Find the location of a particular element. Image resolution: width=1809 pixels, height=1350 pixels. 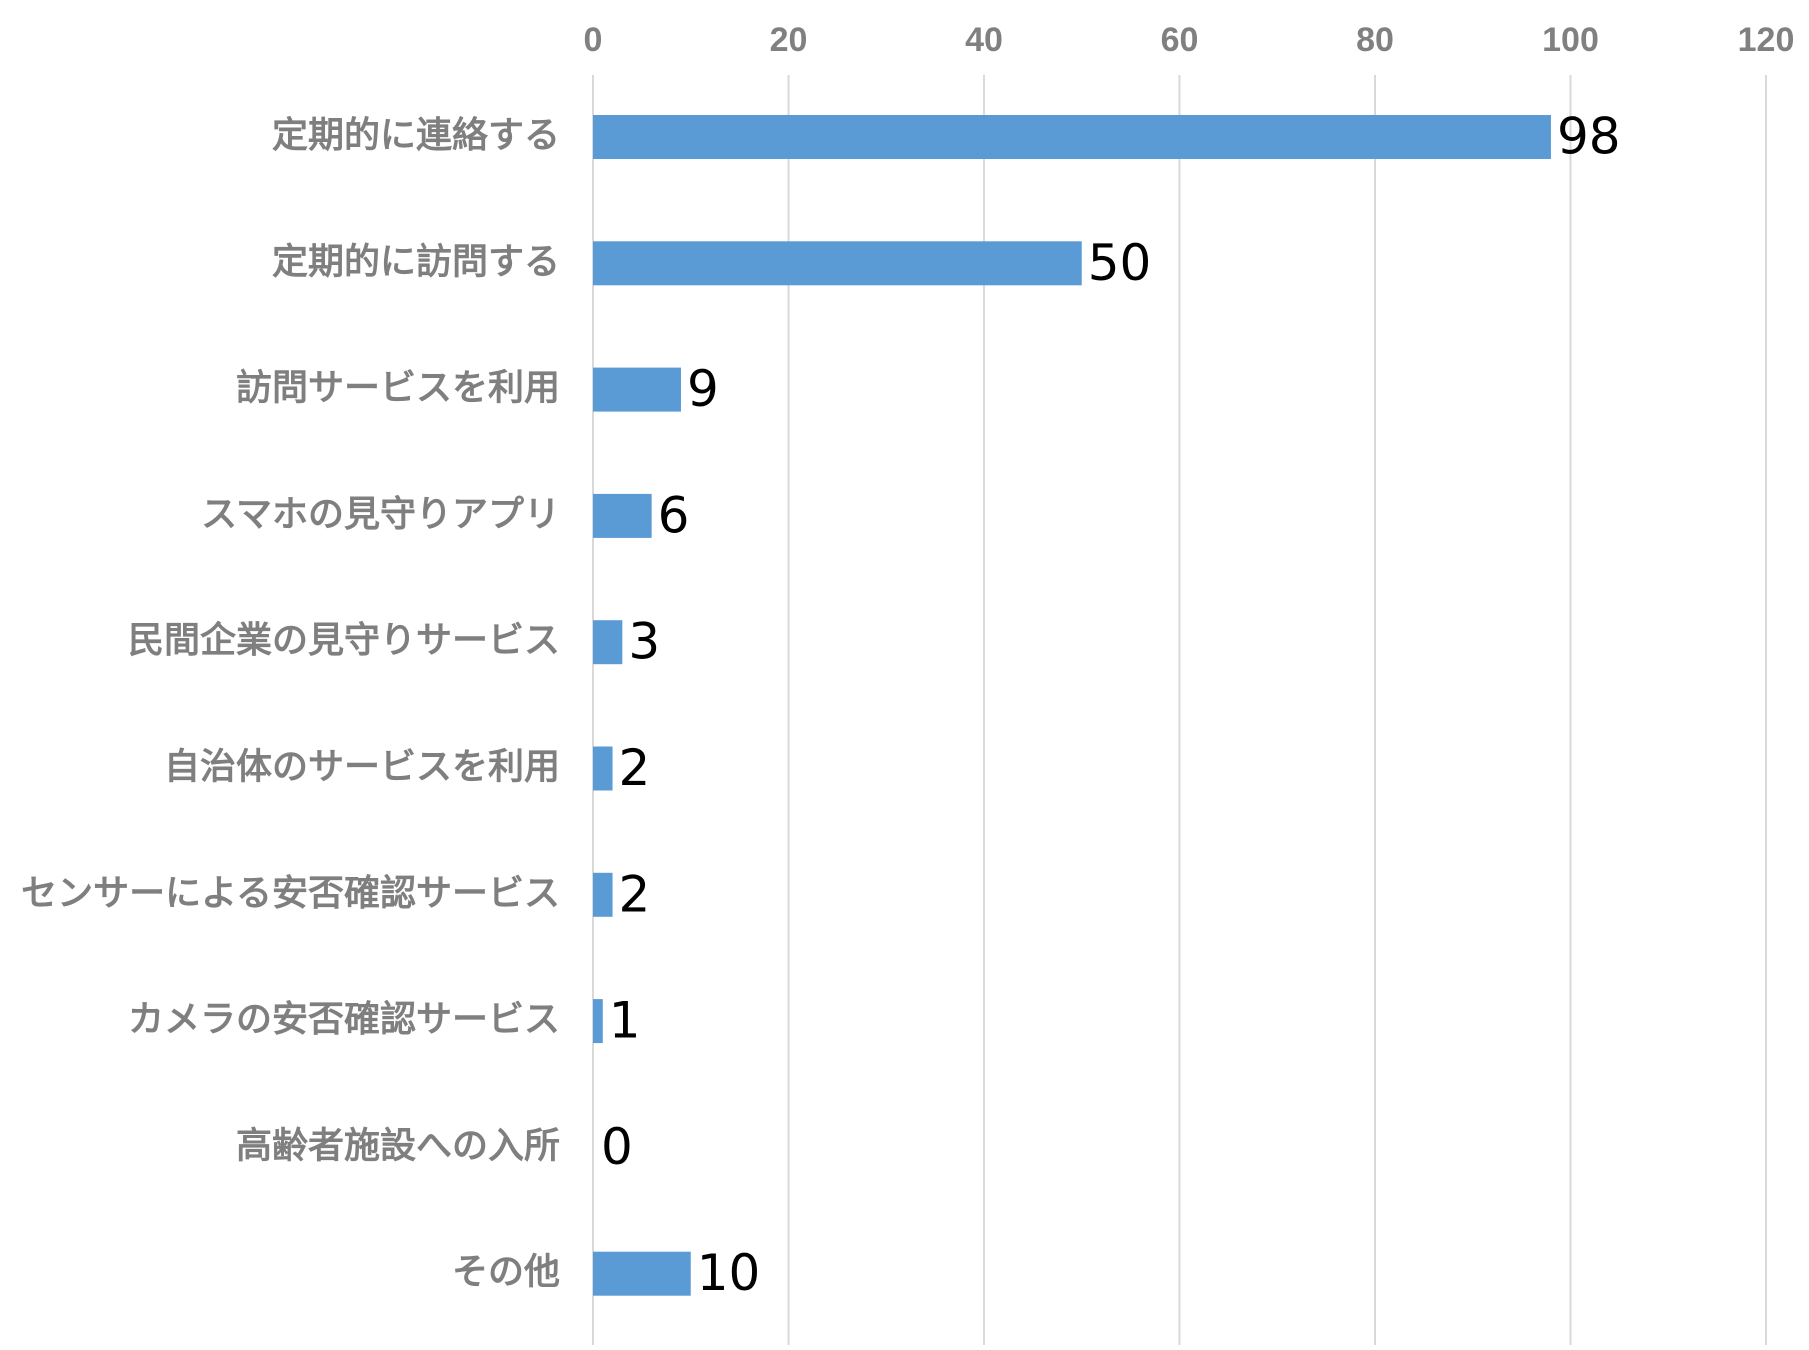

category-label: 定期的に連絡する is located at coordinates (416, 135).